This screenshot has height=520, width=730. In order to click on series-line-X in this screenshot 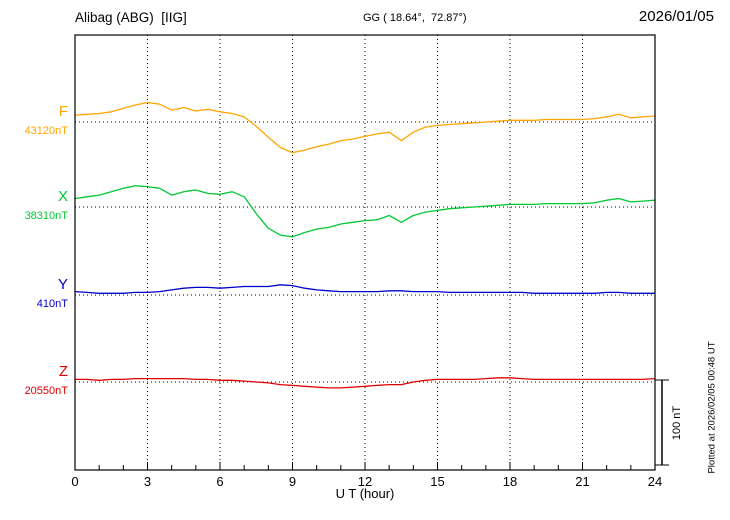, I will do `click(365, 211)`.